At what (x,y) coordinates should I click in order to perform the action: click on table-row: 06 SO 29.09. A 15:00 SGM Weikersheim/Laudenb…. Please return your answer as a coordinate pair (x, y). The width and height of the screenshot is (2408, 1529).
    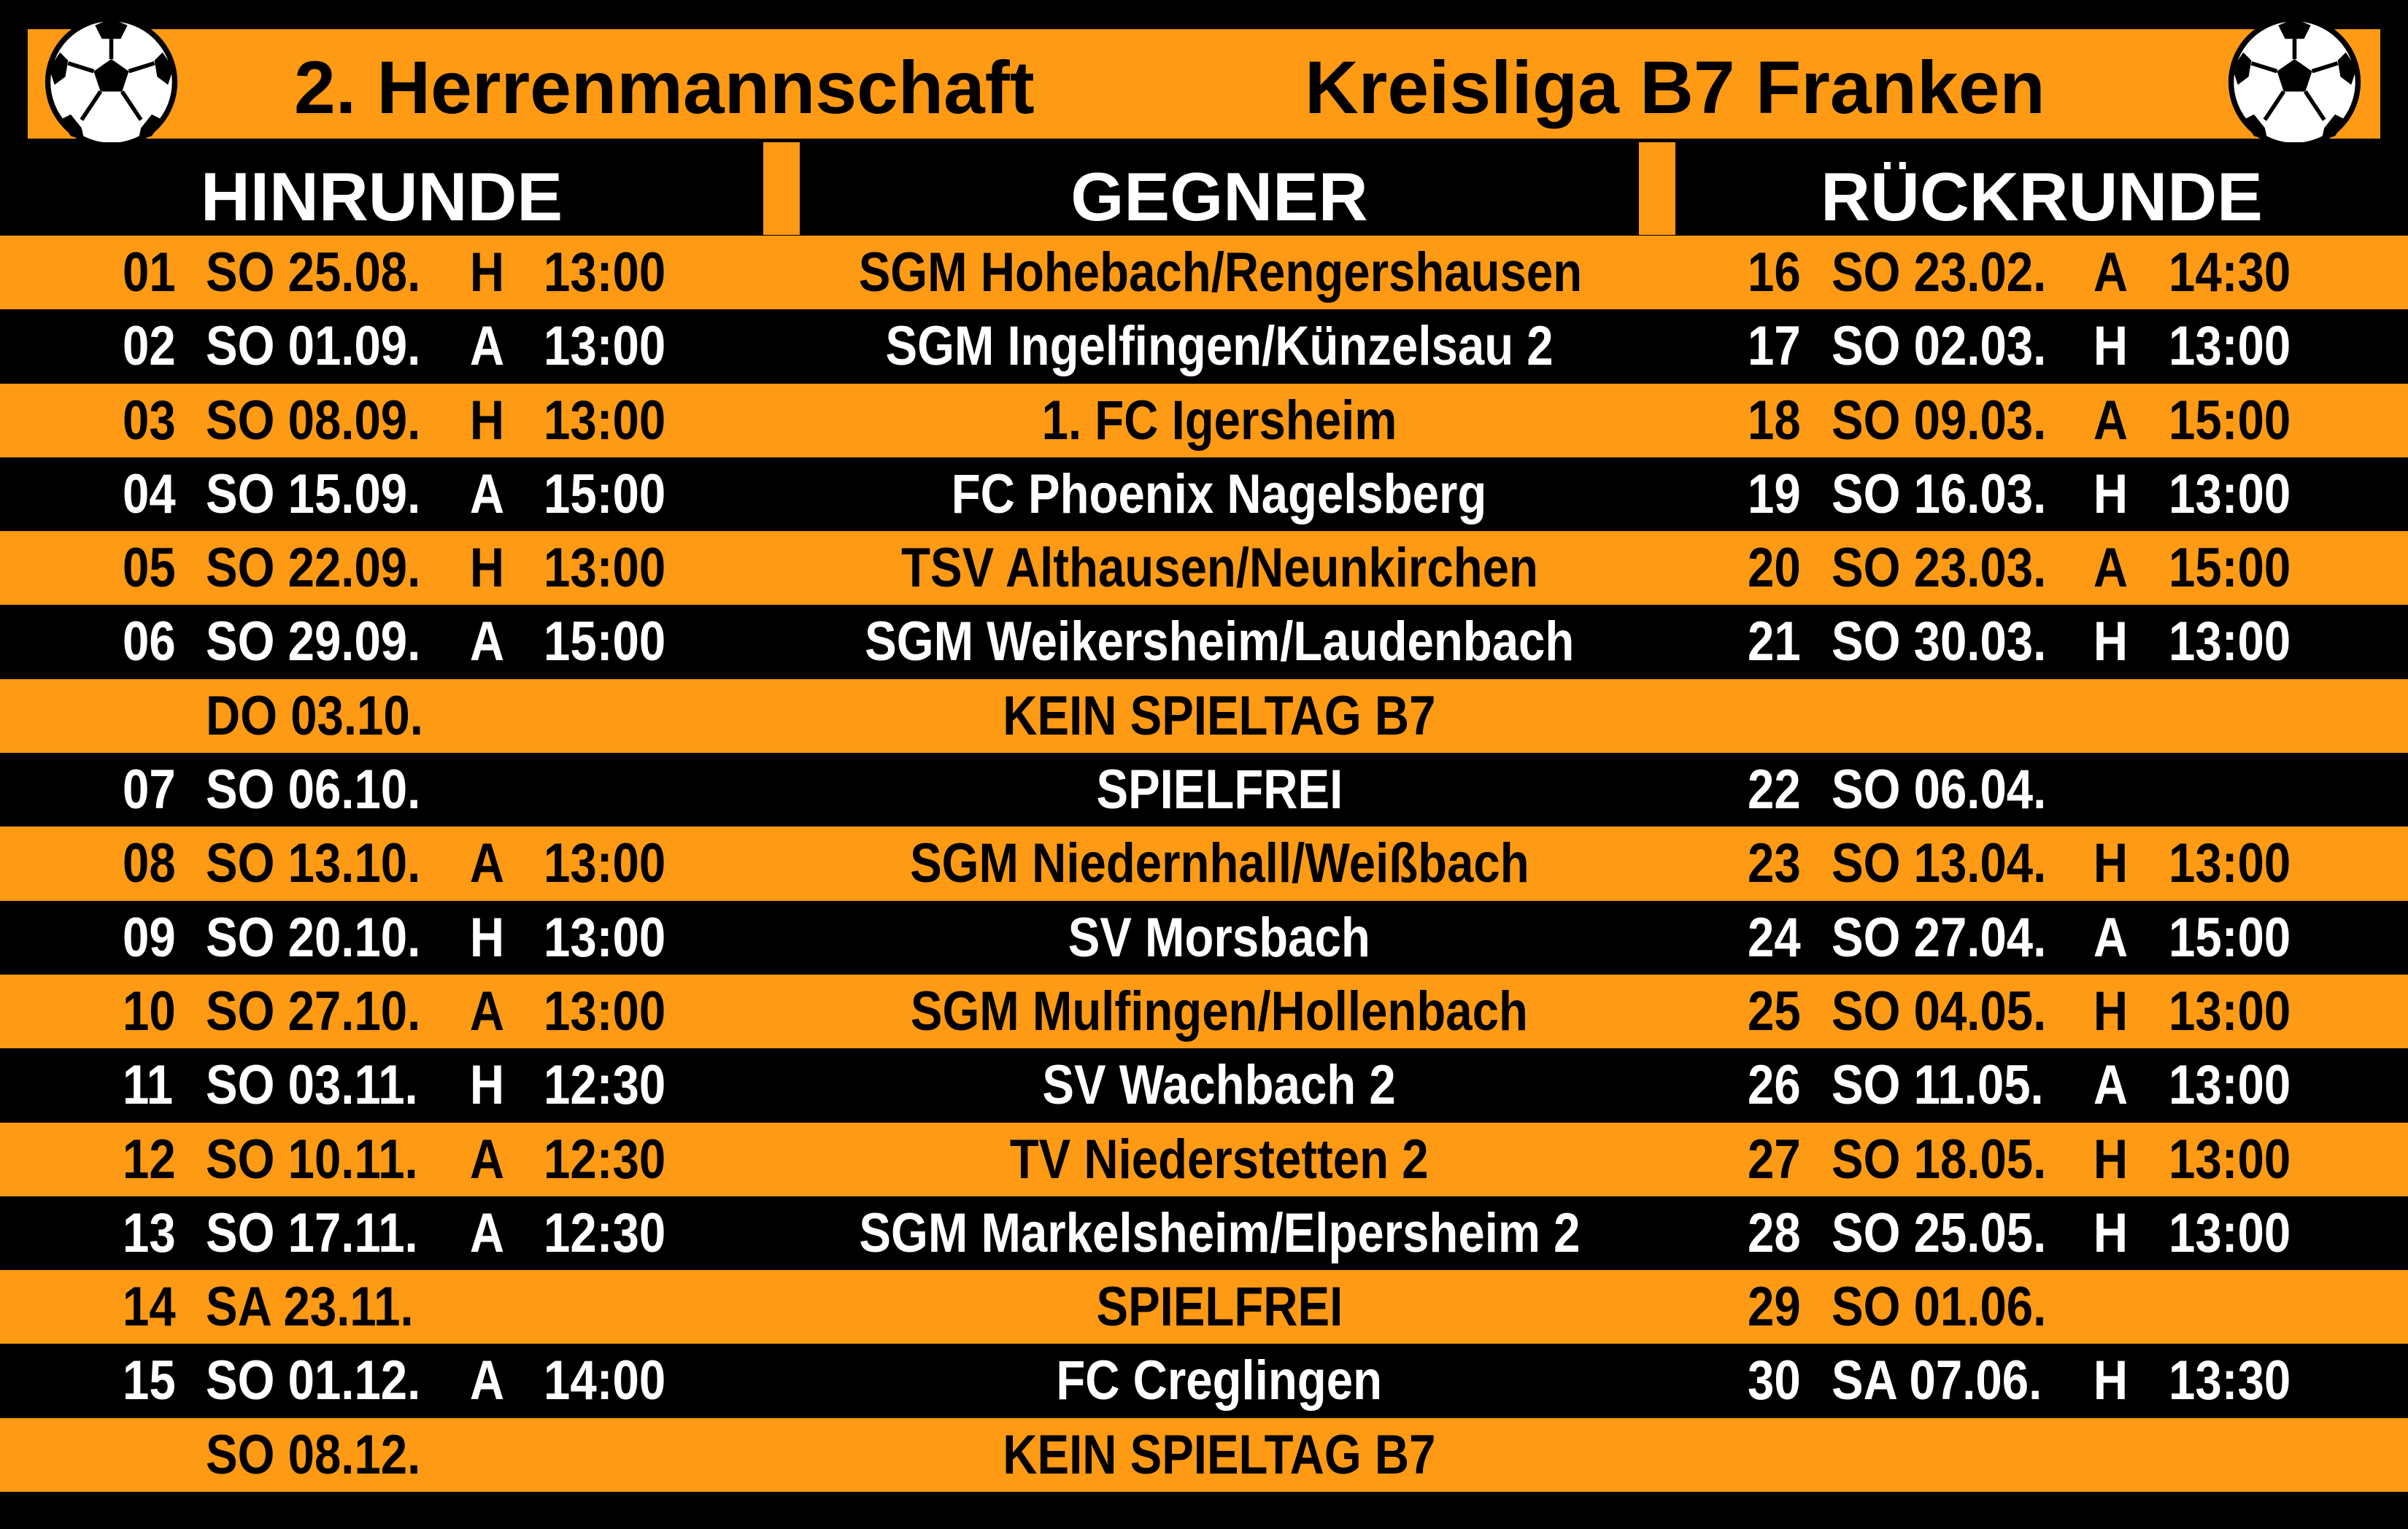
    Looking at the image, I should click on (1204, 642).